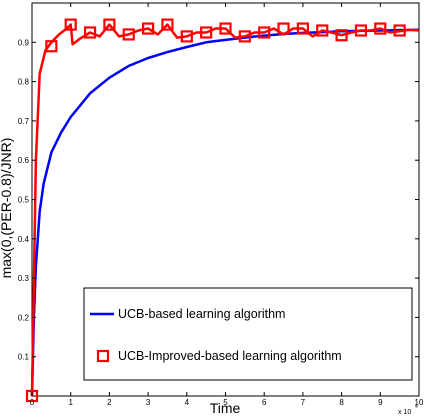 Image resolution: width=424 pixels, height=418 pixels. I want to click on y-tick-label: 0.6, so click(24, 160).